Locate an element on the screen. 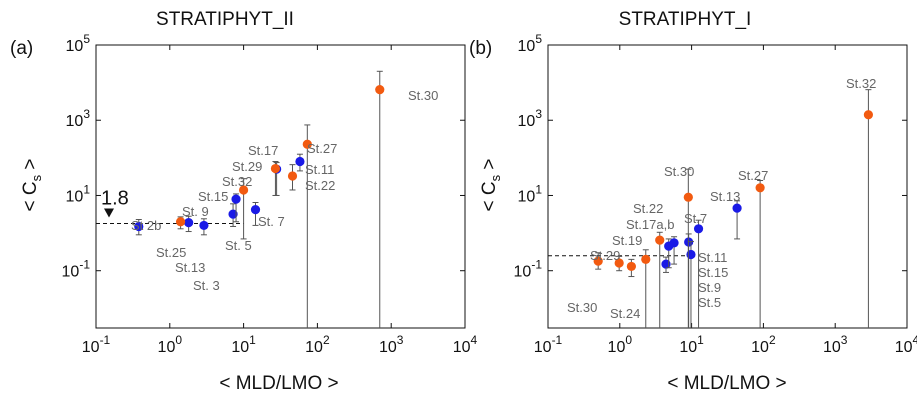  panel-b-title: STRATIPHYT_I is located at coordinates (685, 19).